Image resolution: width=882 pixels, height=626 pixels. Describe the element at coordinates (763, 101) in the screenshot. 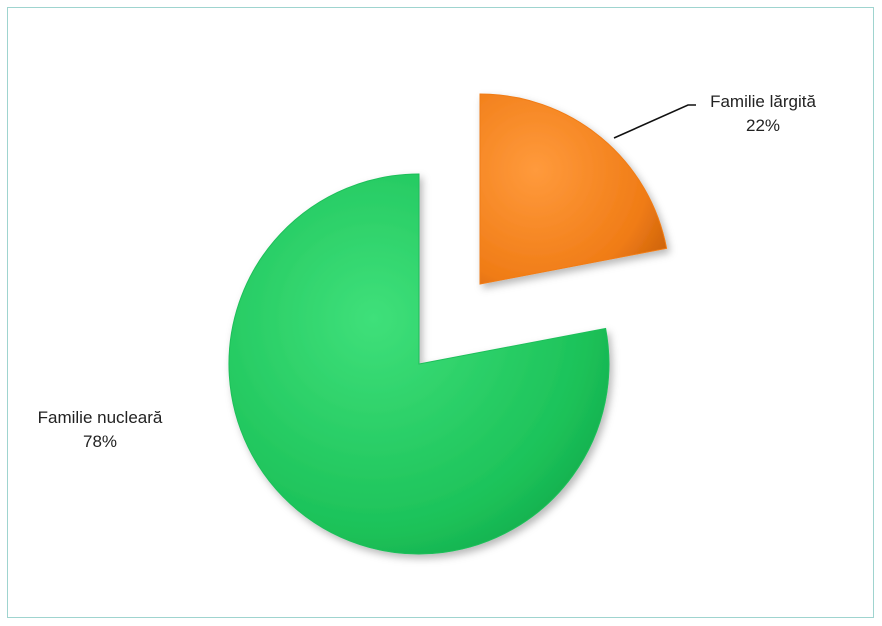

I see `slice-name-familie-largita: Familie lărgită` at that location.